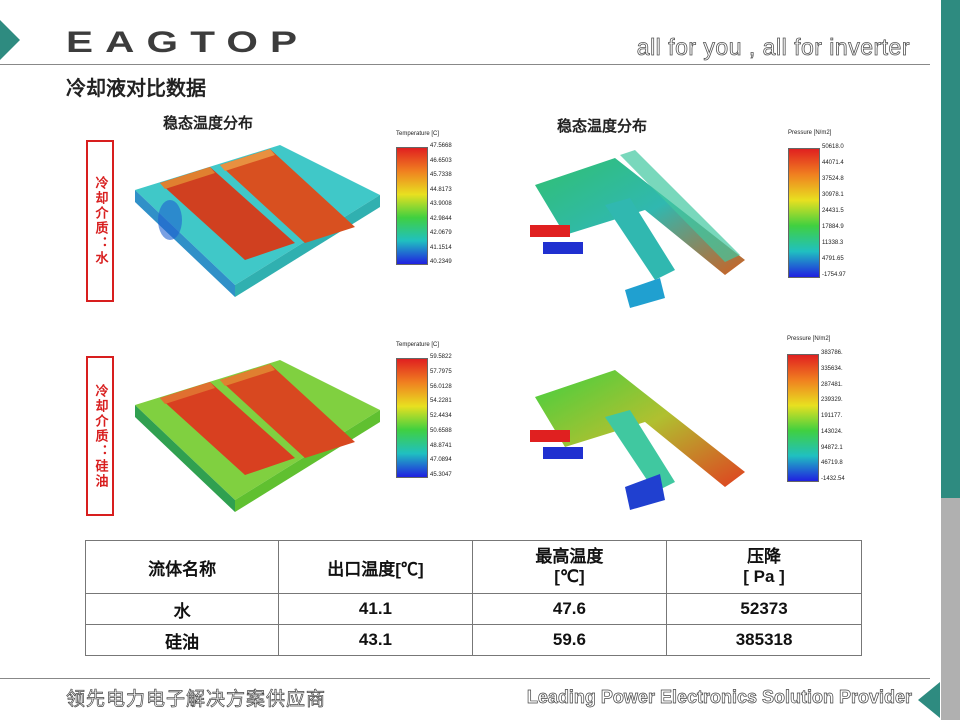 The height and width of the screenshot is (720, 960). I want to click on legend-tick-label: 46719.8, so click(832, 463).